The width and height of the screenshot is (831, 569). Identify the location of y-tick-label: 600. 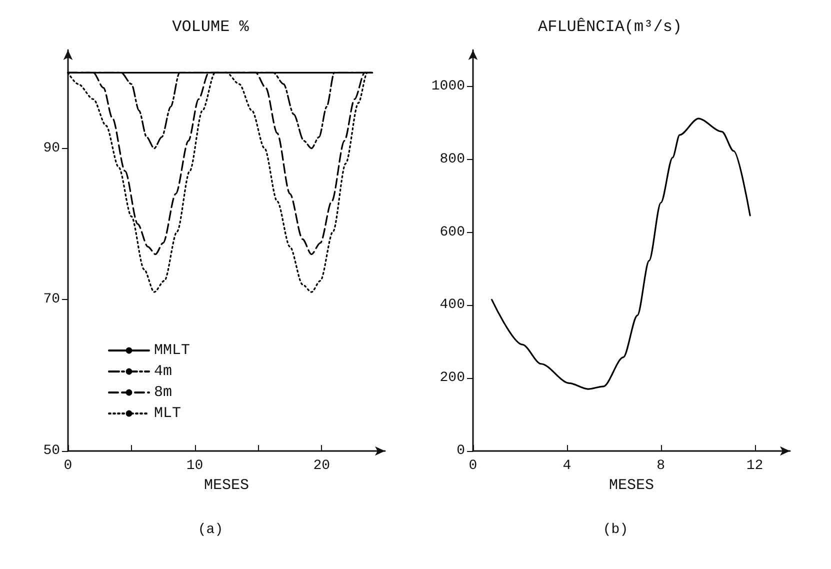
(452, 232).